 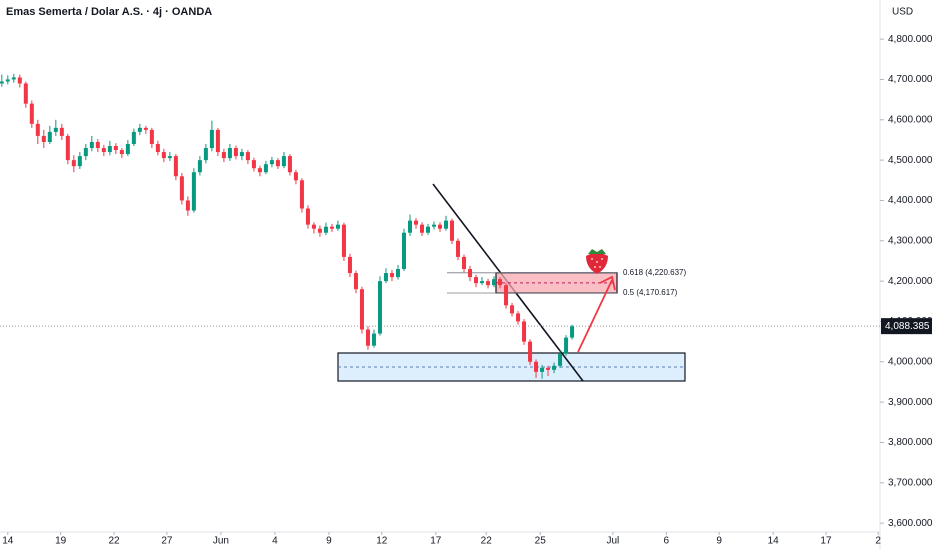 What do you see at coordinates (910, 442) in the screenshot?
I see `y-tick-label: 3,800.000` at bounding box center [910, 442].